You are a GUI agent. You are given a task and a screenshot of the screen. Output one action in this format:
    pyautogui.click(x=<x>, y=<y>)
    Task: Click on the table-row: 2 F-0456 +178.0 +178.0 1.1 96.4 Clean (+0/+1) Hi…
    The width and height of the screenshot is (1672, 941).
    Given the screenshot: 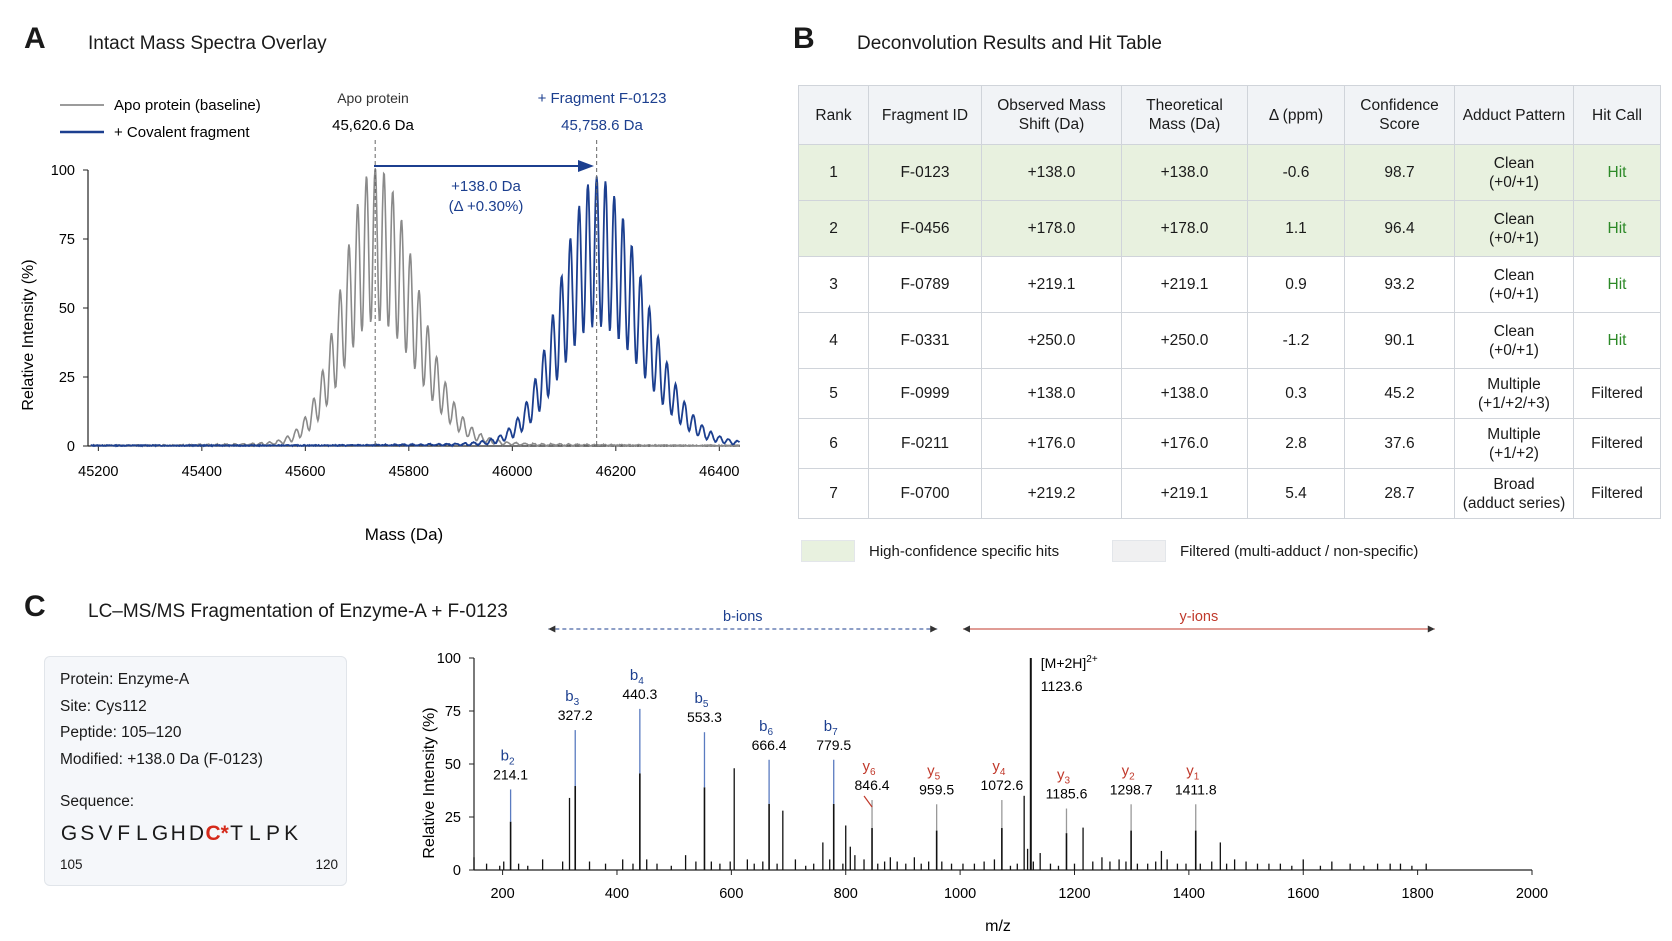 What is the action you would take?
    pyautogui.click(x=1229, y=228)
    